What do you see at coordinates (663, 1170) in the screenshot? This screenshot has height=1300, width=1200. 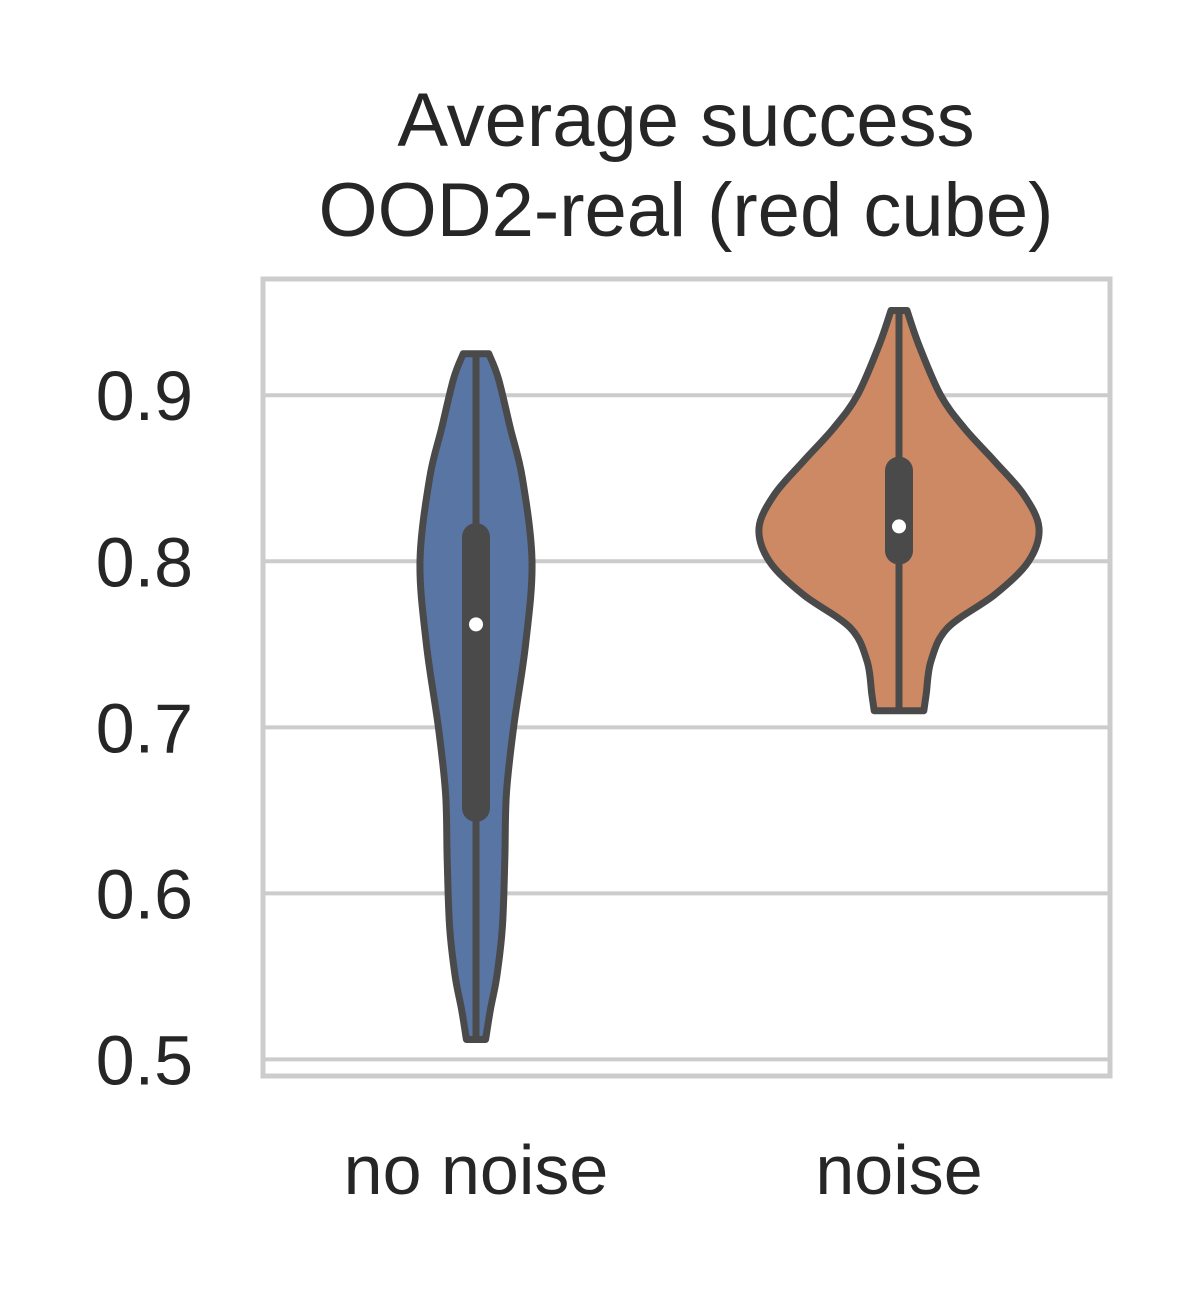 I see `x-axis-tick-labels: no noise noise` at bounding box center [663, 1170].